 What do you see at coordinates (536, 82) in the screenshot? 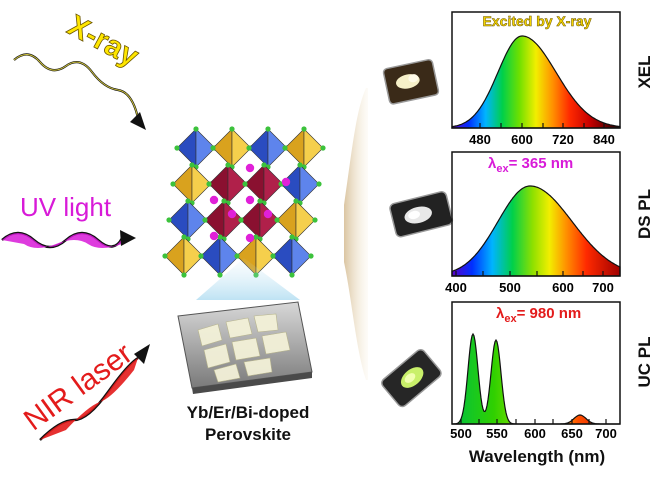
I see `xel-spectrum-curve` at bounding box center [536, 82].